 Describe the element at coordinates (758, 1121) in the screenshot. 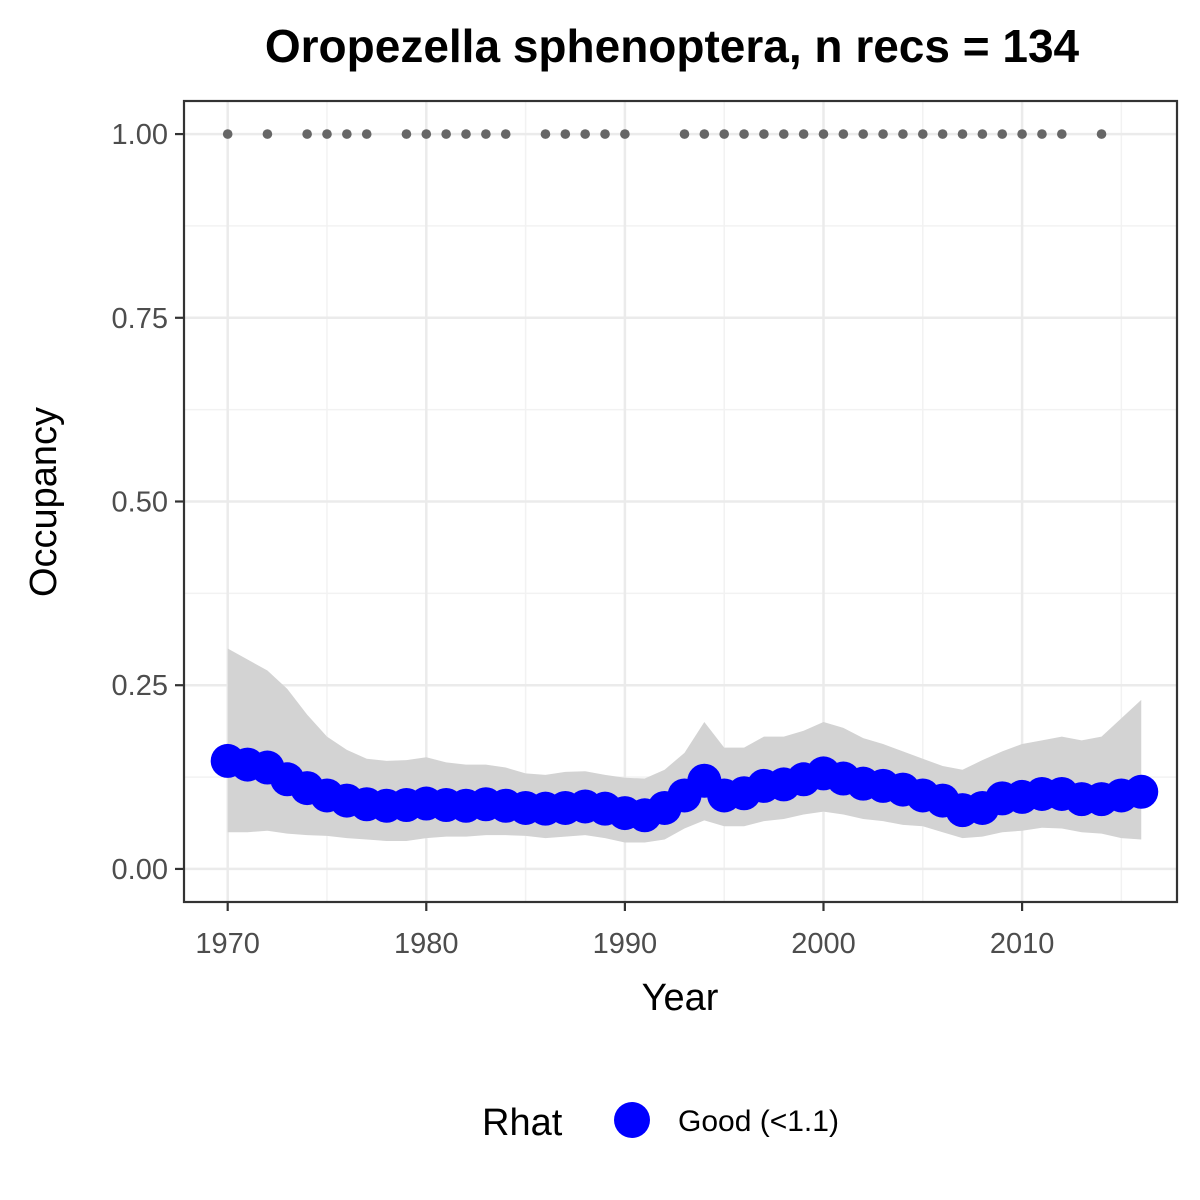

I see `legend-label-good: Good (<1.1)` at that location.